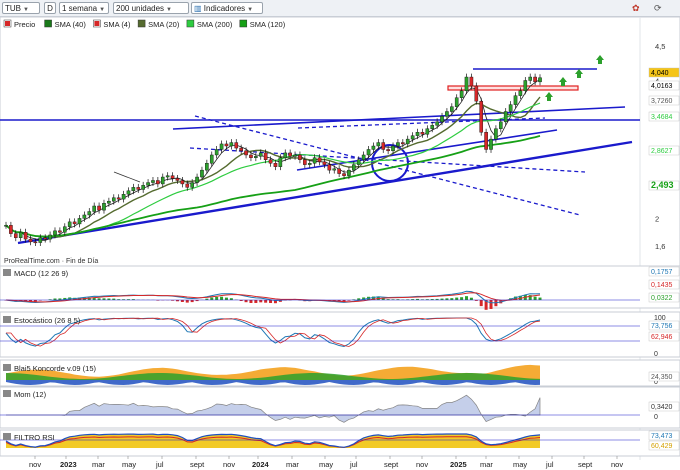 This screenshot has width=680, height=470. What do you see at coordinates (127, 177) in the screenshot?
I see `annotation-line` at bounding box center [127, 177].